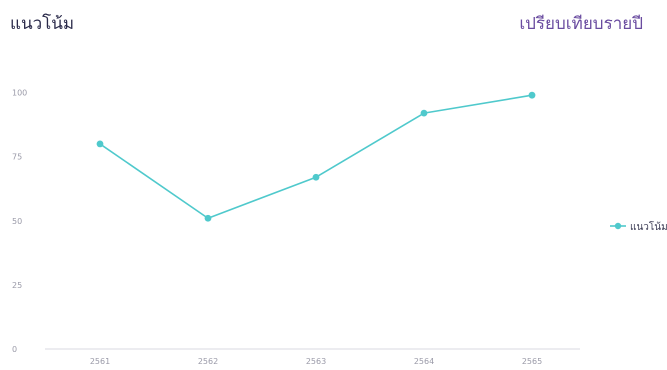 The height and width of the screenshot is (370, 667). I want to click on x-axis-ticks: 2561 2562 2563 2564 2565, so click(316, 361).